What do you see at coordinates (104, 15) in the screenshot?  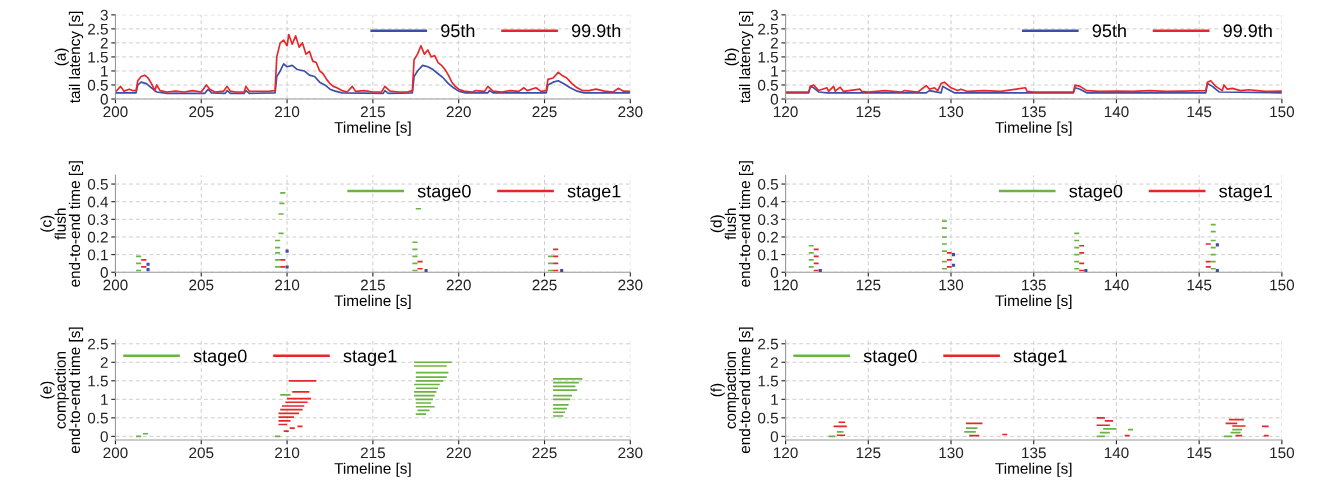 I see `y-tick-label: 3` at bounding box center [104, 15].